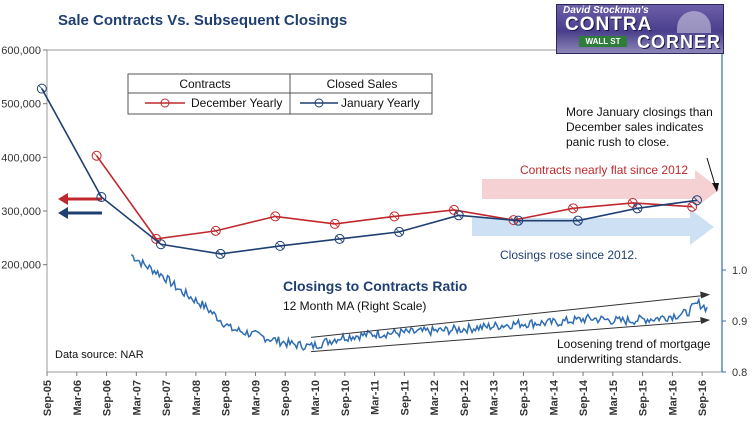  Describe the element at coordinates (507, 316) in the screenshot. I see `upper-trend-line` at that location.